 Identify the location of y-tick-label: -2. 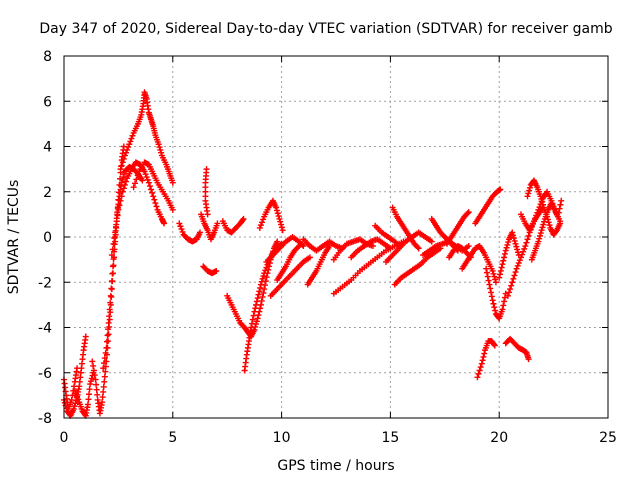
(45, 283).